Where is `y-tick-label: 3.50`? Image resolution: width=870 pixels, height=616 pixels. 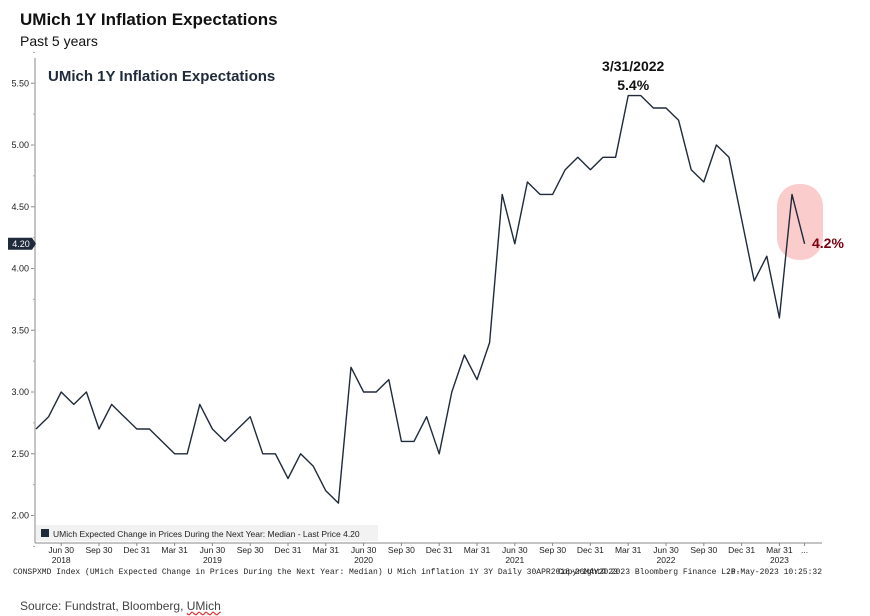
y-tick-label: 3.50 is located at coordinates (20, 330).